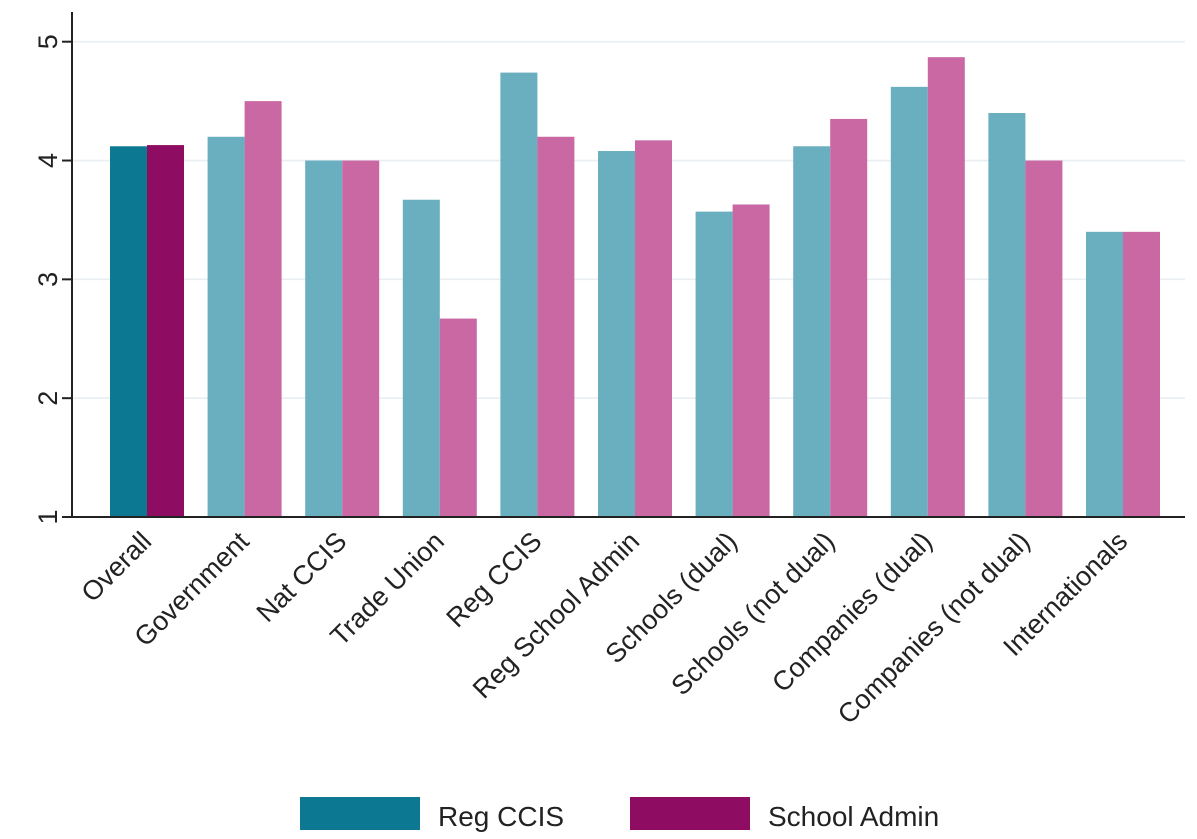 This screenshot has width=1197, height=839. What do you see at coordinates (1043, 339) in the screenshot?
I see `bar-companies-not-dual-school-admin` at bounding box center [1043, 339].